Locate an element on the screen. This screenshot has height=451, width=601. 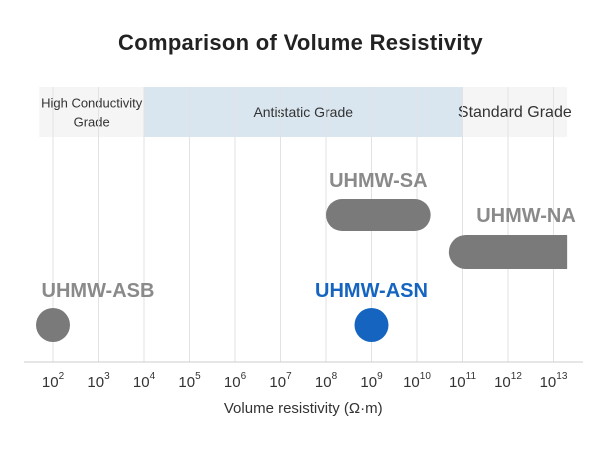
x-tick-label: 10⁹ is located at coordinates (371, 381).